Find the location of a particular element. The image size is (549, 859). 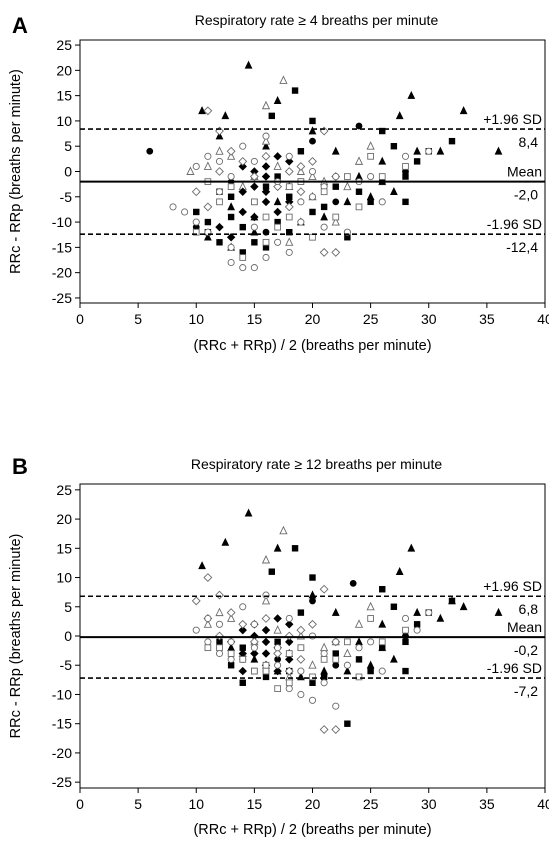

x-tick-label: 30 is located at coordinates (429, 804).